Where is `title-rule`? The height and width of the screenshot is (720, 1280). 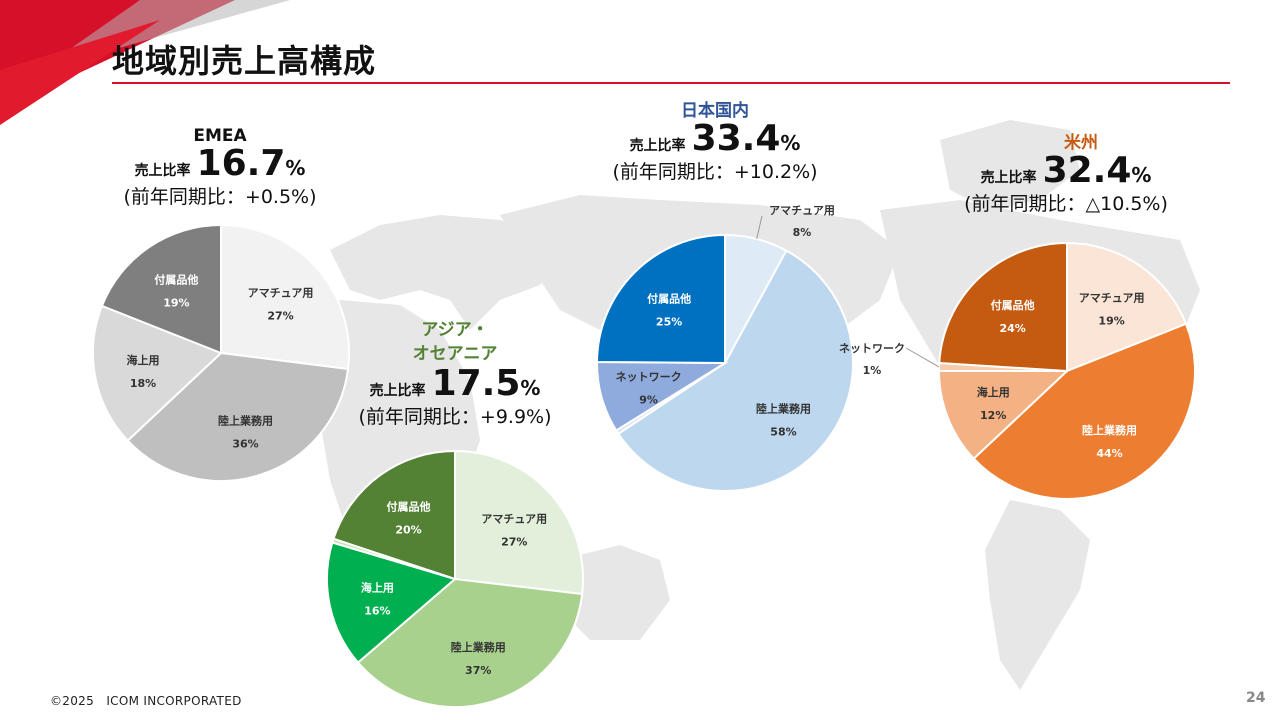 title-rule is located at coordinates (671, 83).